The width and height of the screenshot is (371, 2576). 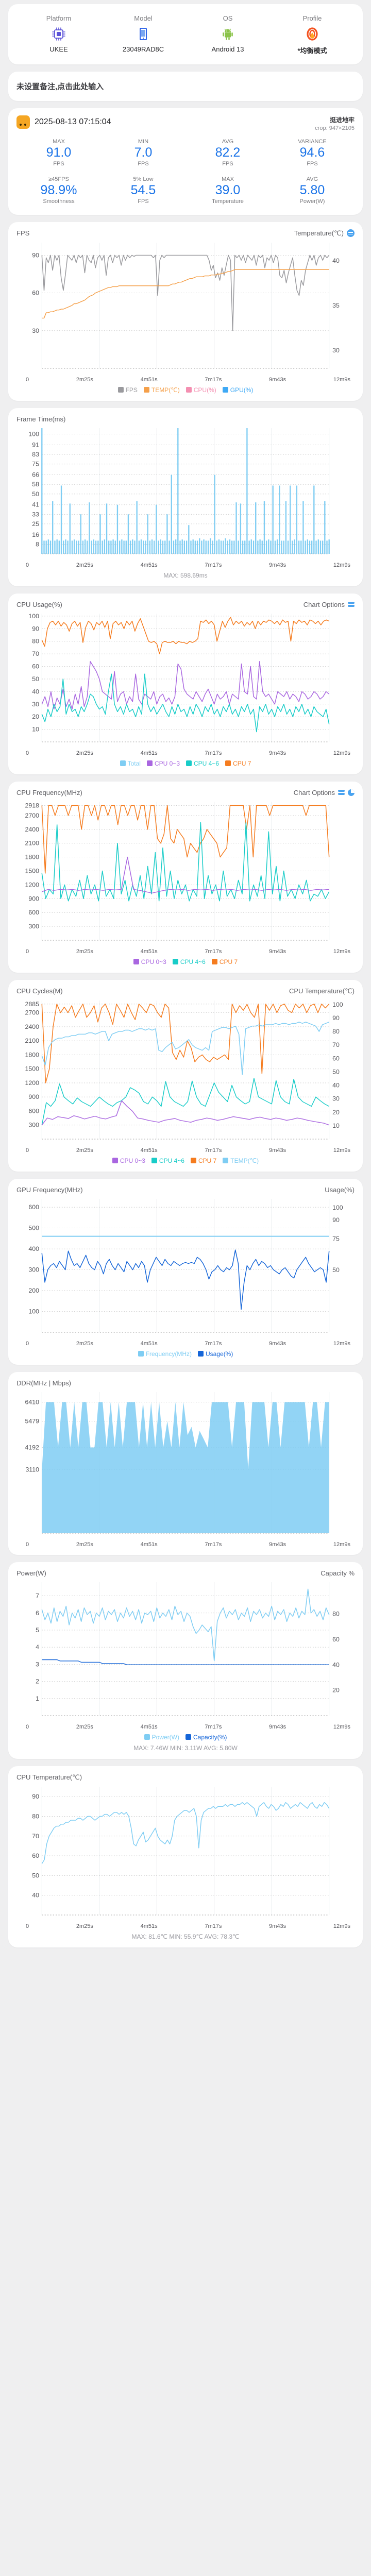 I want to click on x-tick: 4m51s, so click(x=149, y=379).